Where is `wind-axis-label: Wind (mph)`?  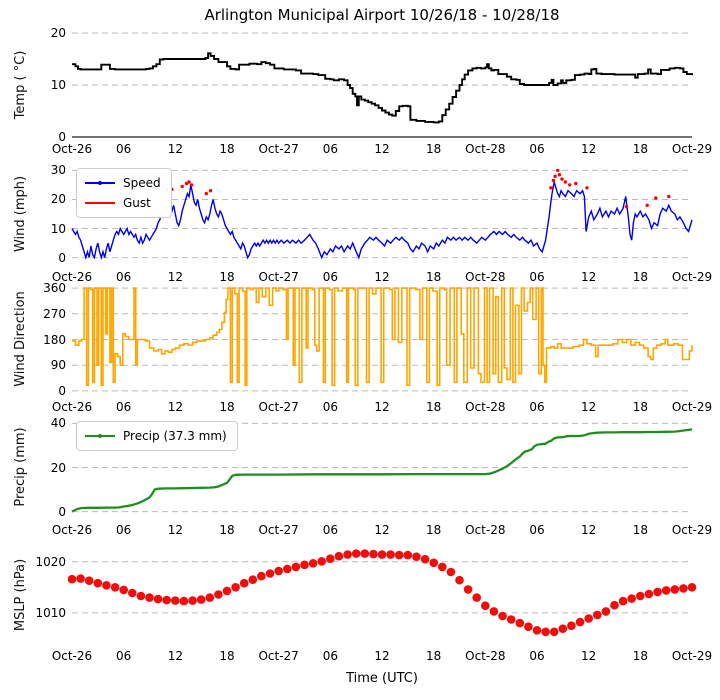
wind-axis-label: Wind (mph) is located at coordinates (20, 214).